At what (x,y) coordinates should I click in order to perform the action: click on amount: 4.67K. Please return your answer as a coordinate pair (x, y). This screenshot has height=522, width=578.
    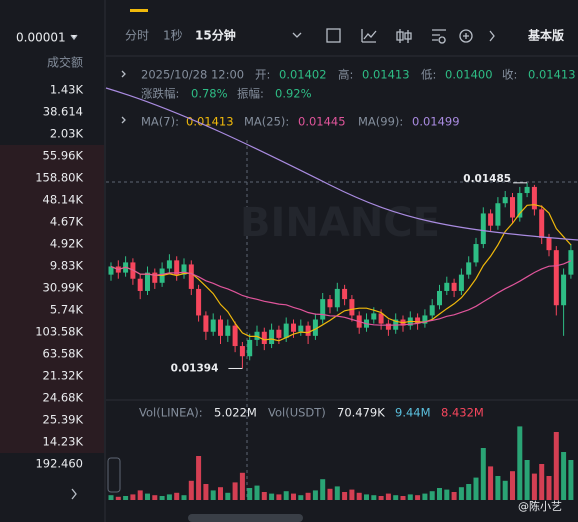
    Looking at the image, I should click on (67, 222).